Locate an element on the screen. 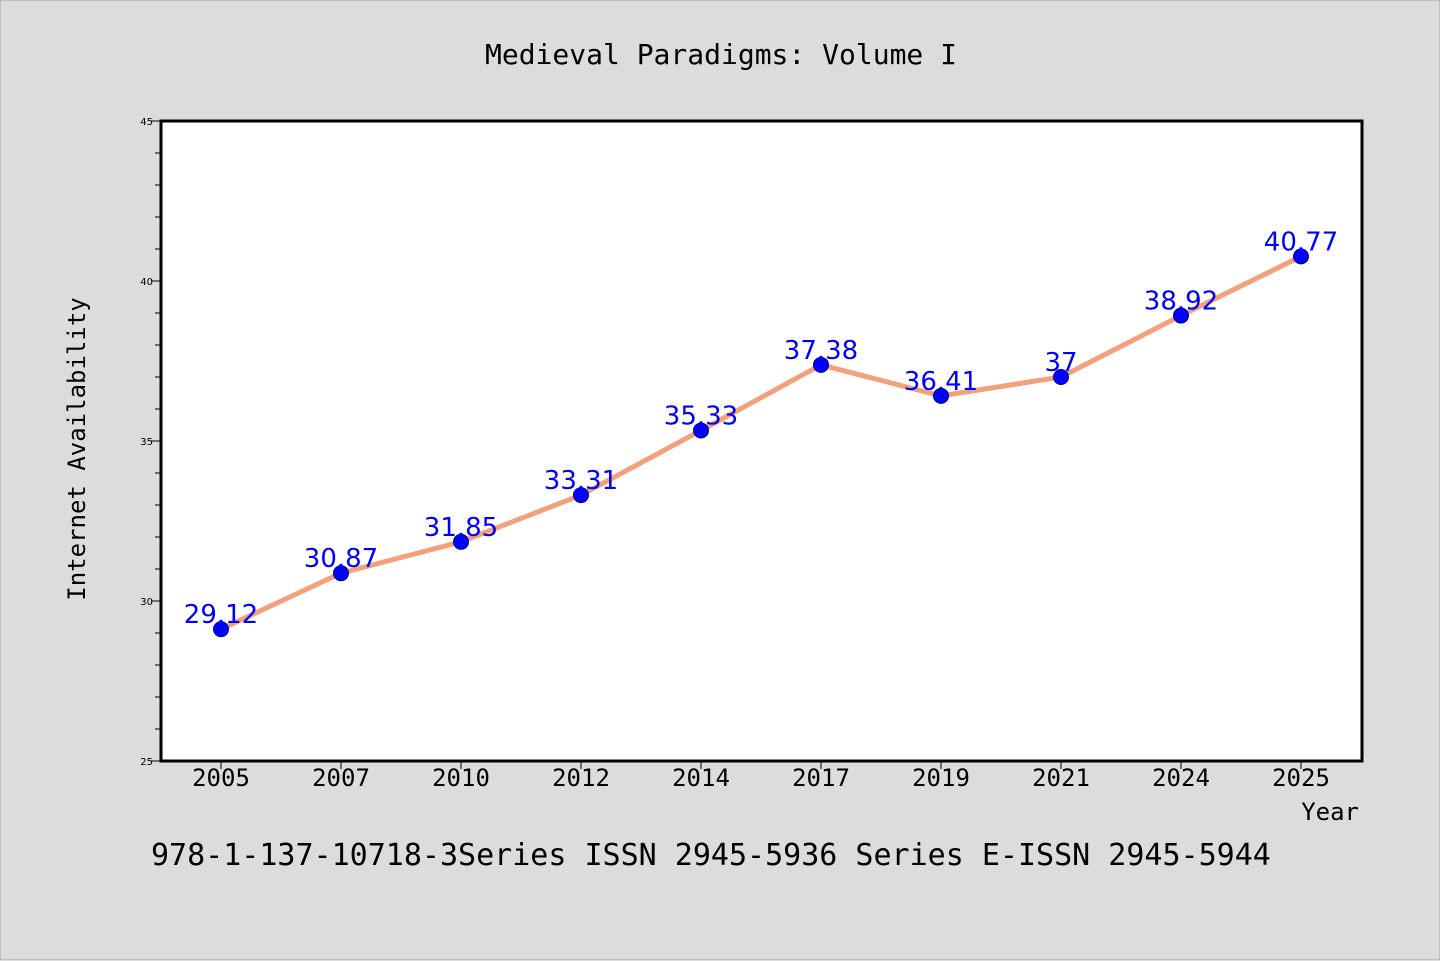  y-tick-label: 35 is located at coordinates (146, 442).